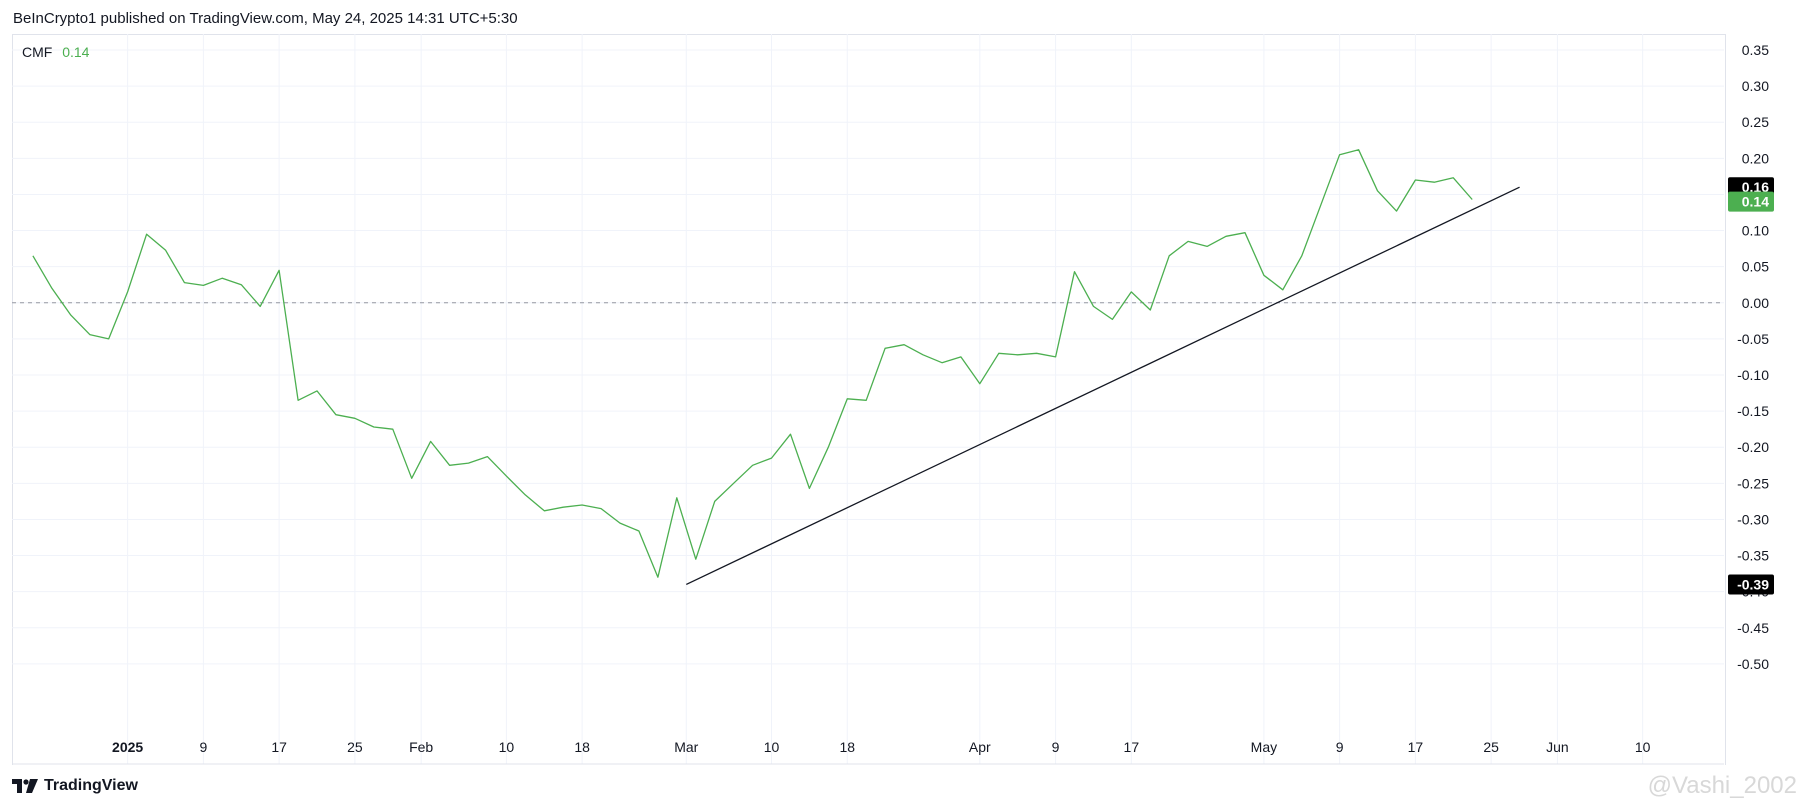  Describe the element at coordinates (1491, 747) in the screenshot. I see `x-tick-label: 25` at that location.